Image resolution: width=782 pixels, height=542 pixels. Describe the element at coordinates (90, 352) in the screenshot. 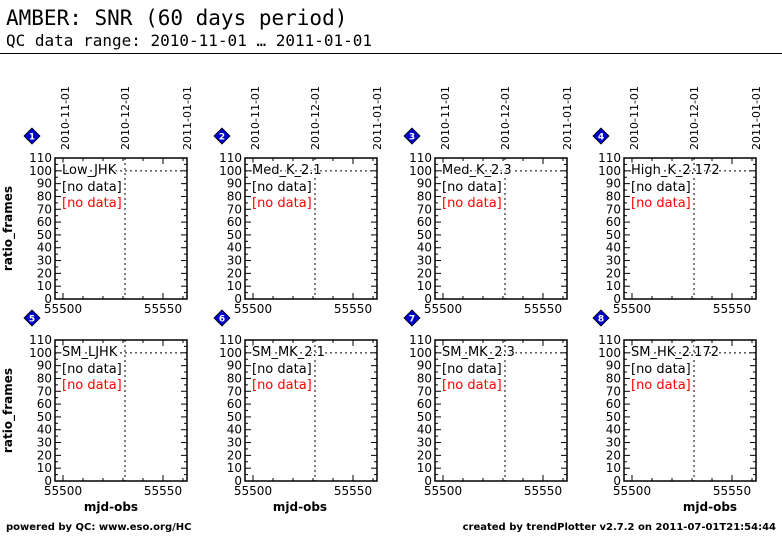

I see `panel-label: SM_LJHK` at that location.